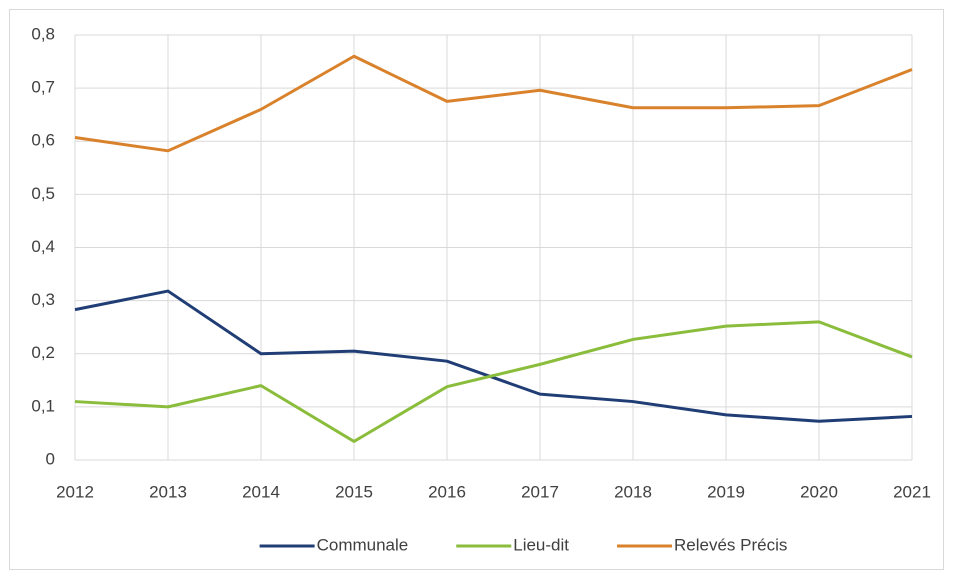  What do you see at coordinates (633, 491) in the screenshot?
I see `x-tick-label: 2018` at bounding box center [633, 491].